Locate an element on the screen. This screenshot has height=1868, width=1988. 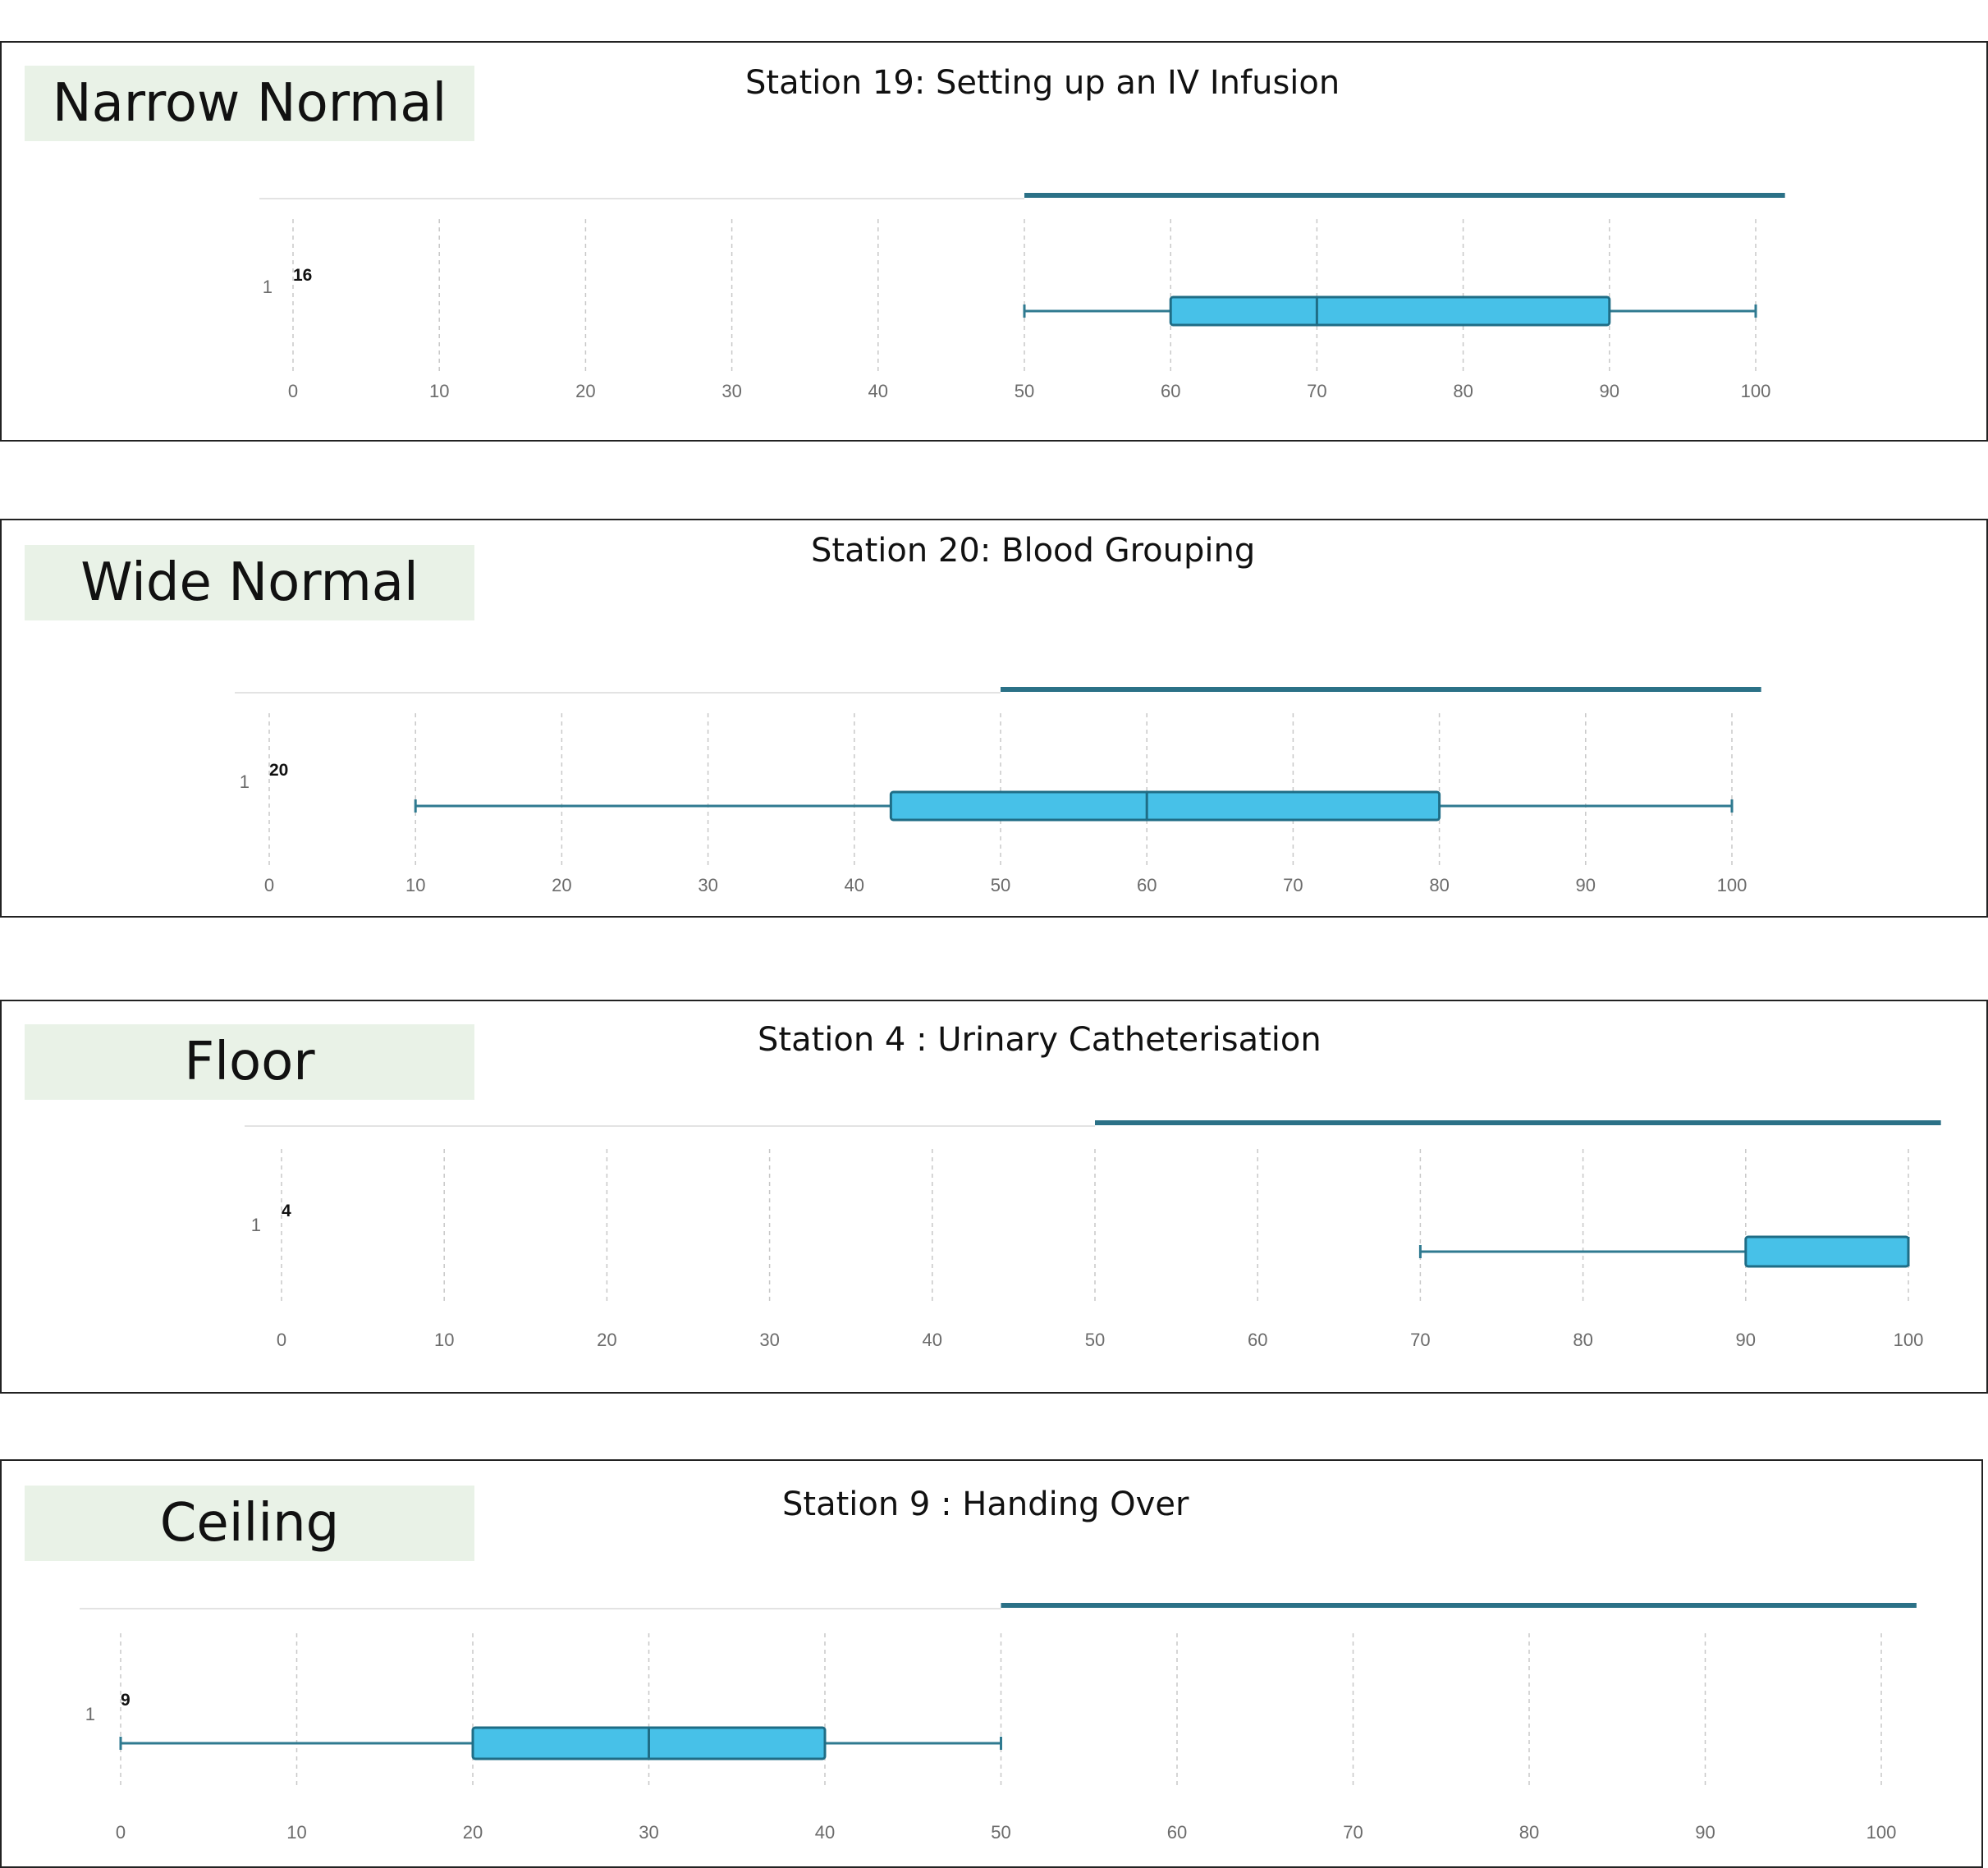
box-plot: 0 10 20 30 40 50 60 70 80 90 100 1 9 is located at coordinates (998, 1723).